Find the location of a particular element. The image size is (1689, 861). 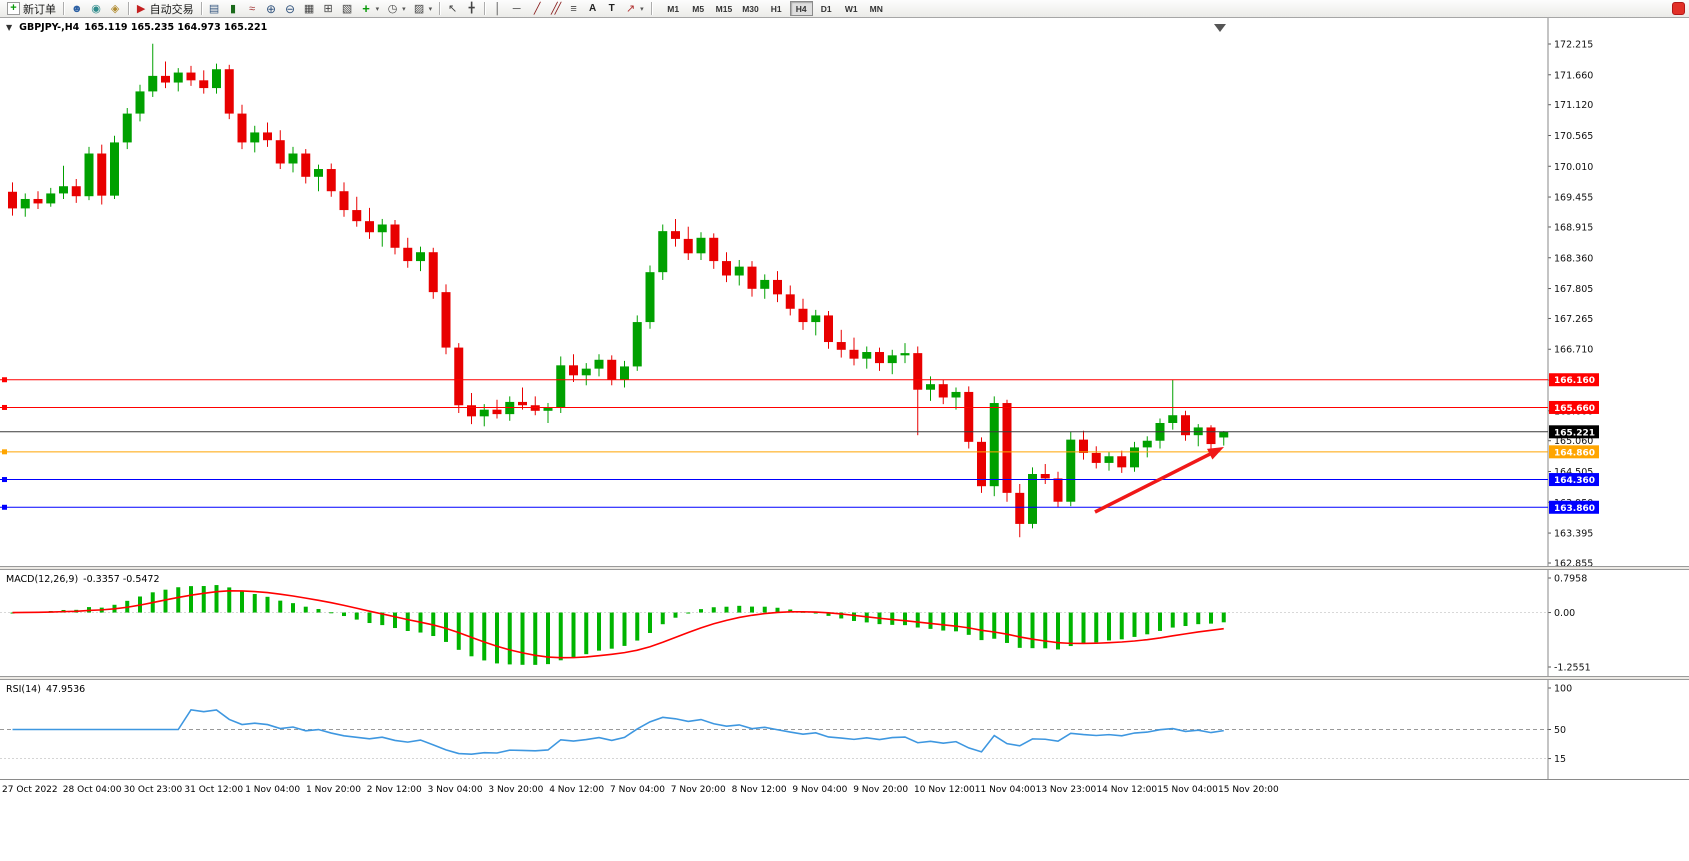

cursor-button: ↖ is located at coordinates (452, 9).